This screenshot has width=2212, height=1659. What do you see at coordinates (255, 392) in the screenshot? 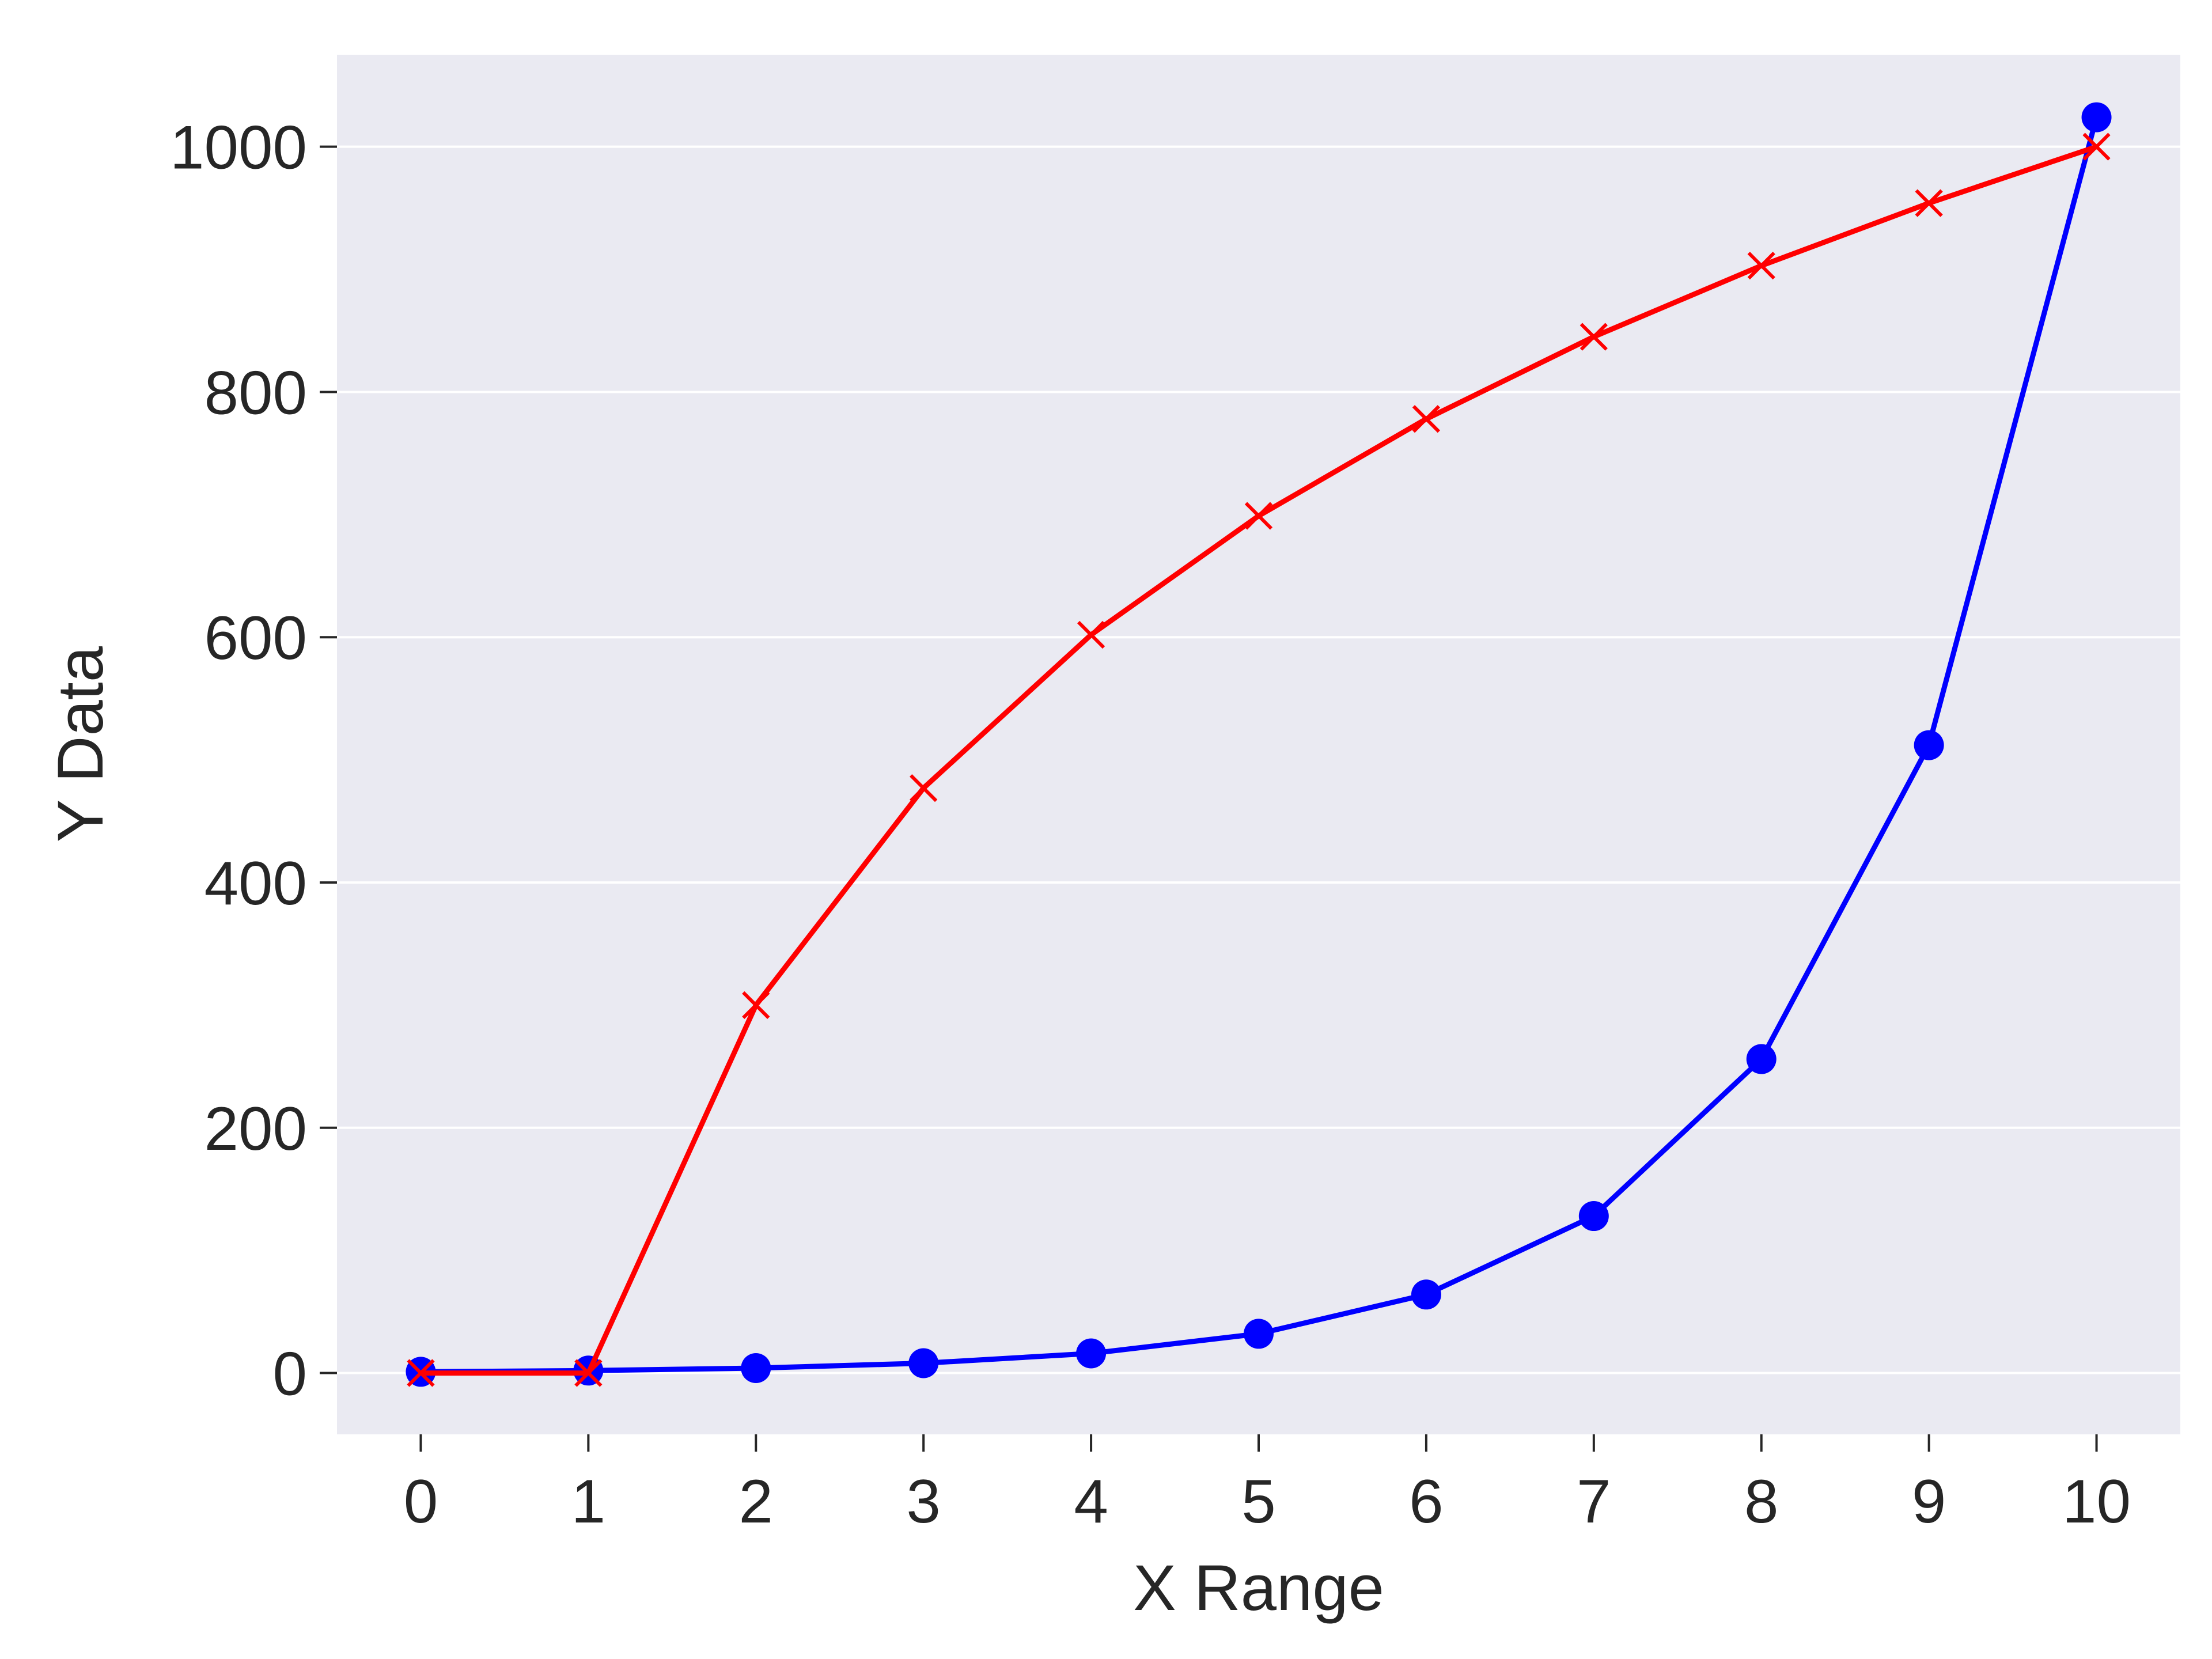
I see `y-tick-label: 800` at bounding box center [255, 392].